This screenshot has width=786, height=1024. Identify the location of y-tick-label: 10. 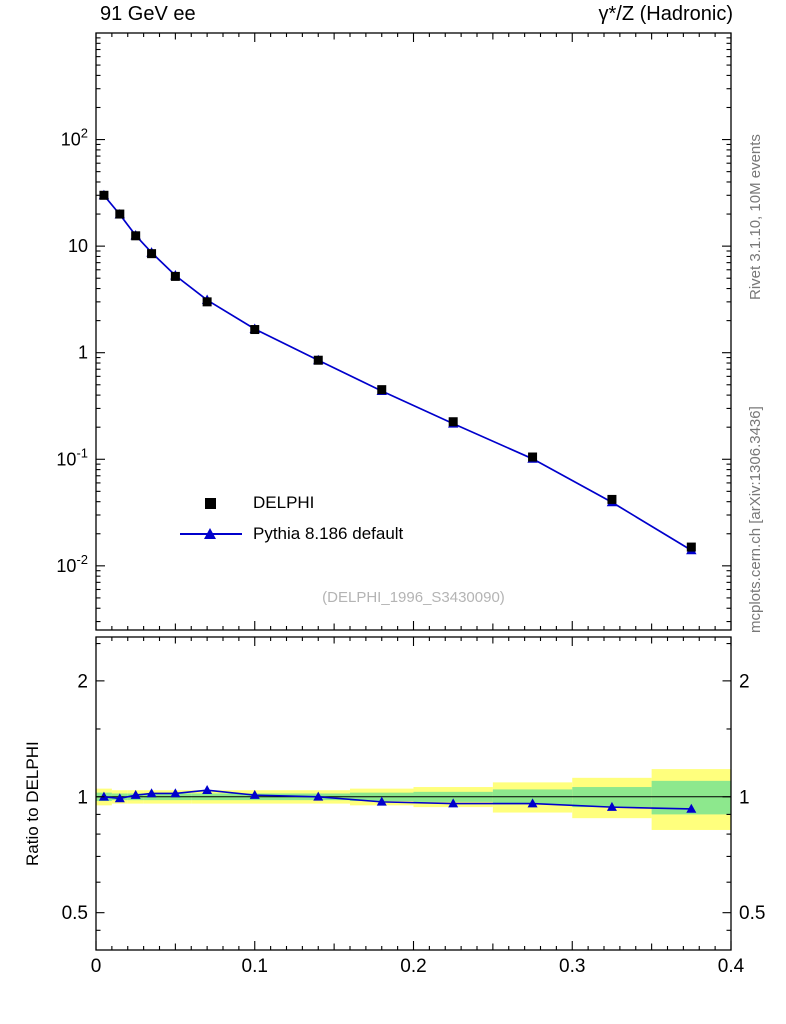
(78, 246).